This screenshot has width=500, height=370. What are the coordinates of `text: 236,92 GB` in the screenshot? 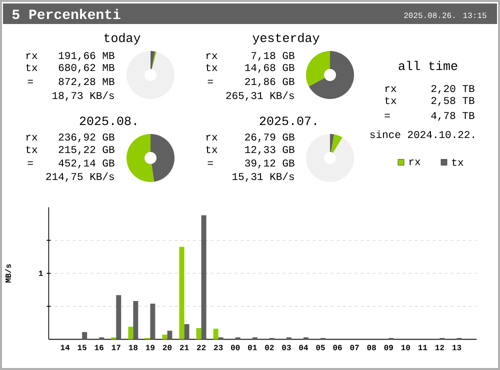 It's located at (86, 137).